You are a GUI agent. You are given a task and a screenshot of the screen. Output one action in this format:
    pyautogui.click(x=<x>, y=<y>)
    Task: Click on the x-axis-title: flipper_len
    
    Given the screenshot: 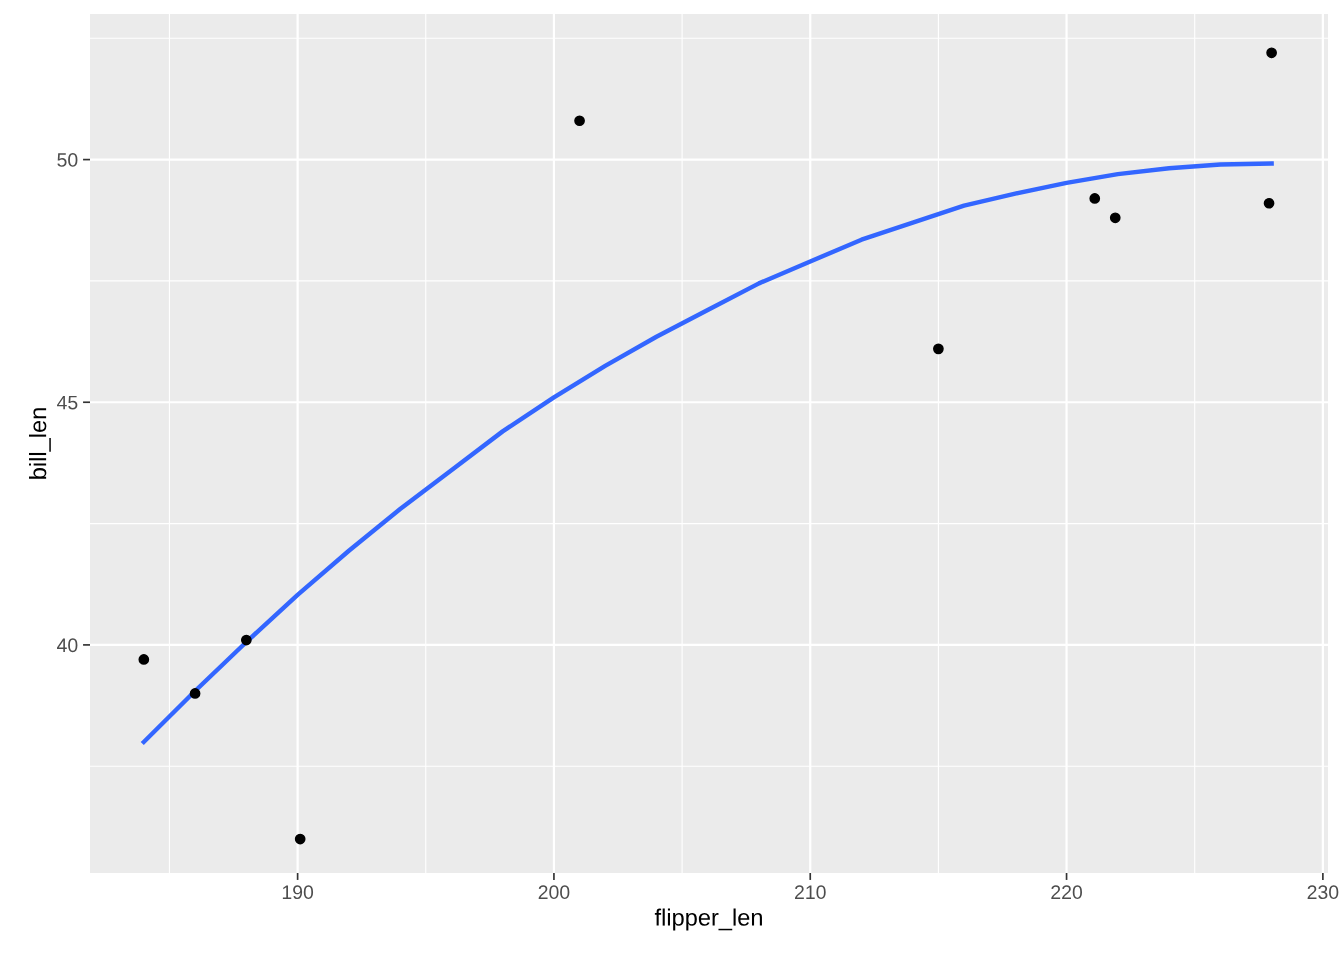 What is the action you would take?
    pyautogui.click(x=708, y=919)
    